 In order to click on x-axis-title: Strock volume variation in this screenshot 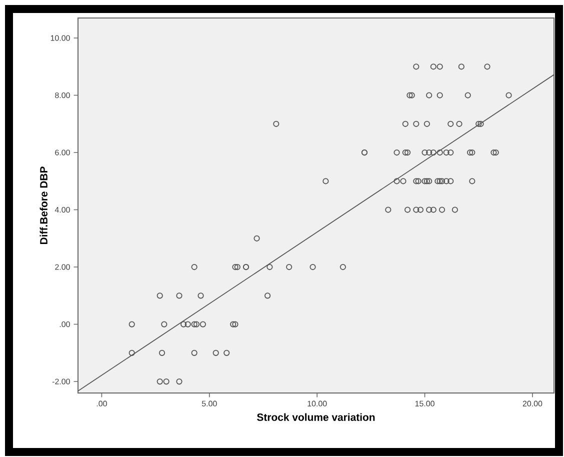, I will do `click(316, 417)`.